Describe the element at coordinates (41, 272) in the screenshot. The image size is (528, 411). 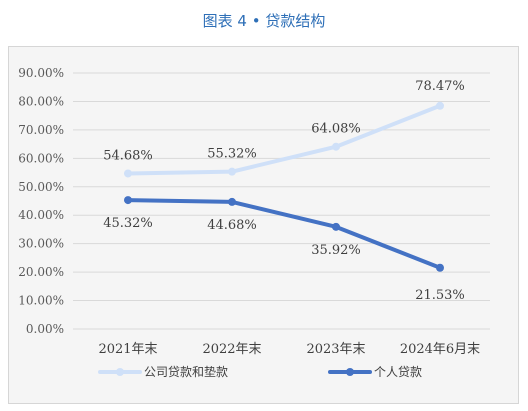
I see `y-tick-label: 20.00%` at that location.